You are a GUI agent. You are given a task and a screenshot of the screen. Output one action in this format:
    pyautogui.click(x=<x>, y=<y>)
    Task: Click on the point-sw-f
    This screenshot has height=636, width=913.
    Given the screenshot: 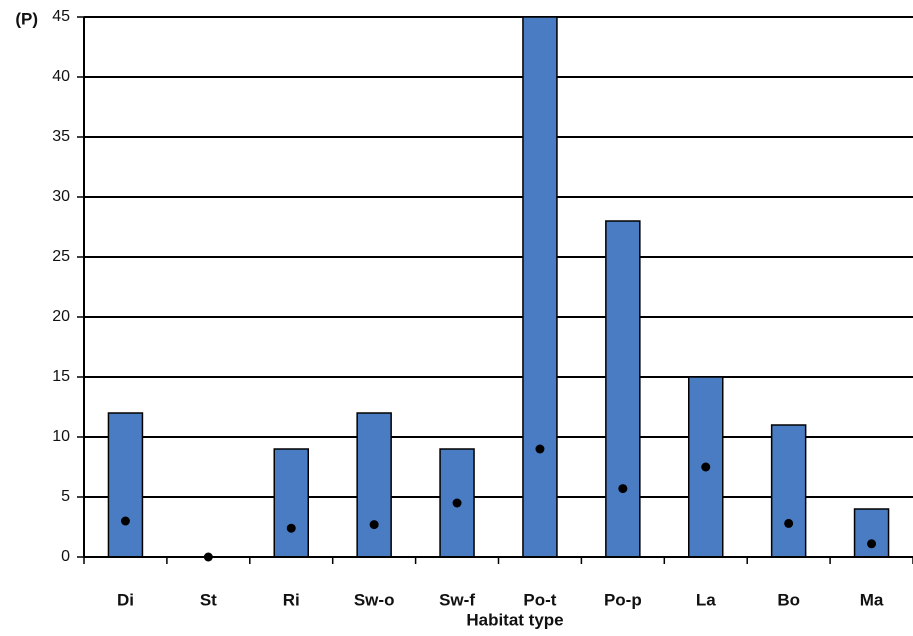 What is the action you would take?
    pyautogui.click(x=457, y=503)
    